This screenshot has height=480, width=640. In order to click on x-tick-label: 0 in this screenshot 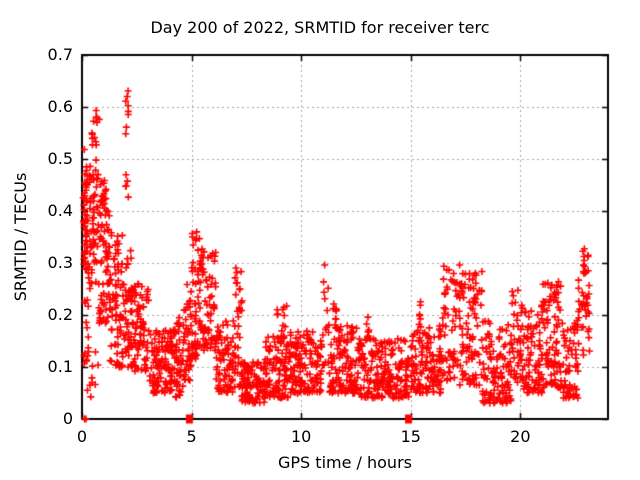, I will do `click(82, 436)`.